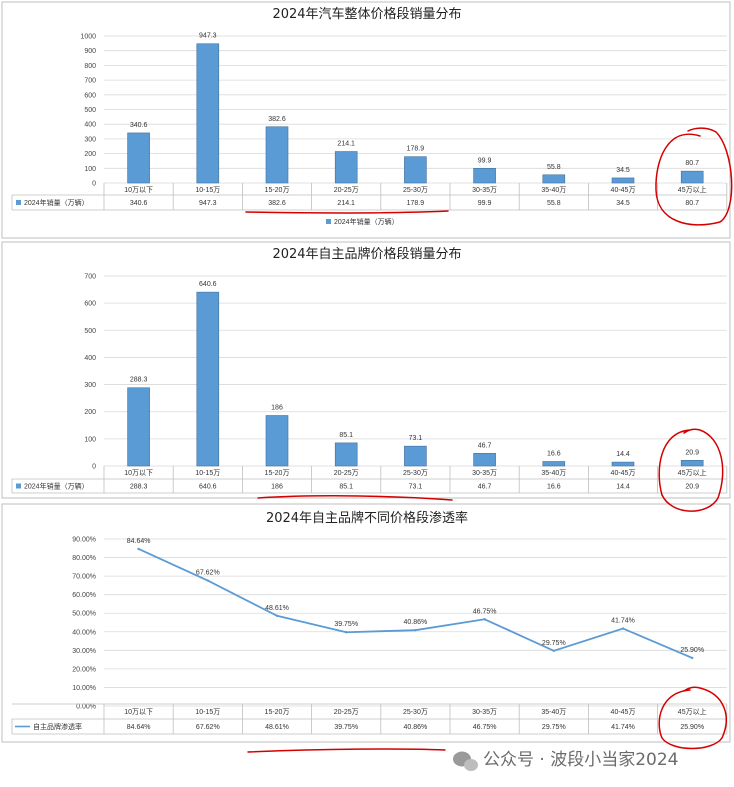 This screenshot has width=734, height=787. What do you see at coordinates (277, 608) in the screenshot?
I see `data-label: 48.61%` at bounding box center [277, 608].